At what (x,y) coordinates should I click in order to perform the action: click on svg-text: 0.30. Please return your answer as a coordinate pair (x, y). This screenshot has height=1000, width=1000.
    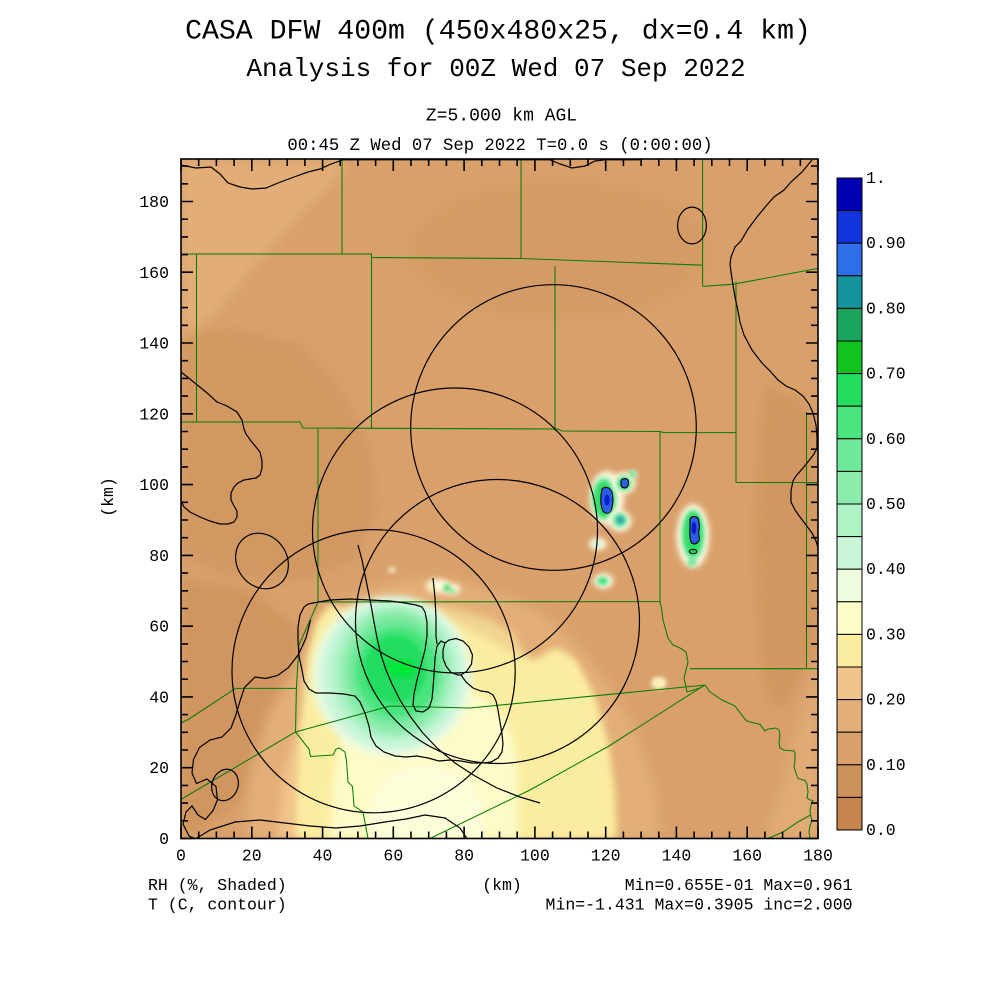
    Looking at the image, I should click on (886, 634).